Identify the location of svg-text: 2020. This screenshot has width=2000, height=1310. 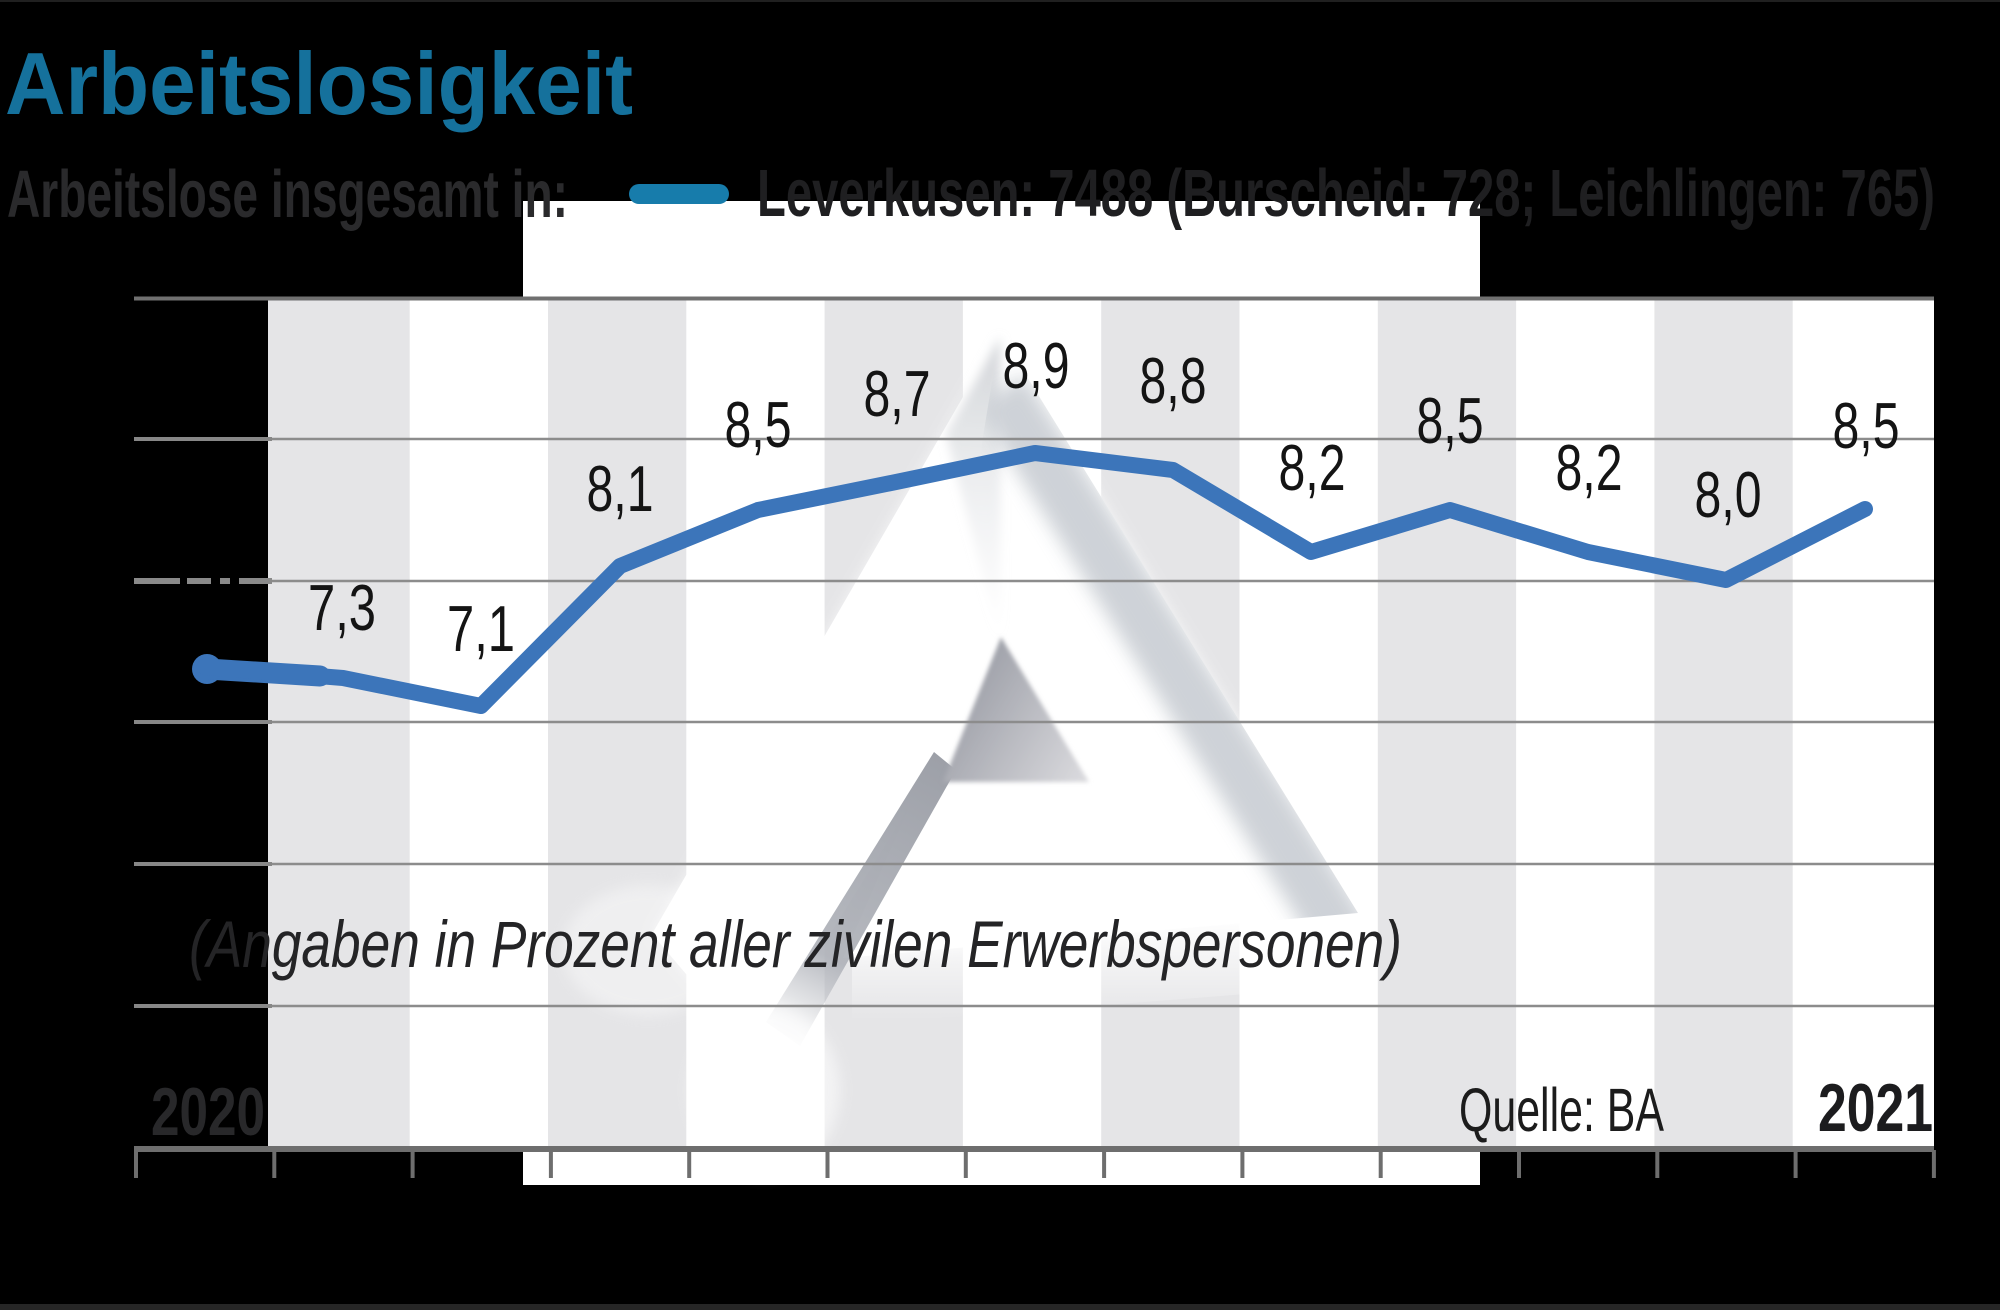
(208, 1112).